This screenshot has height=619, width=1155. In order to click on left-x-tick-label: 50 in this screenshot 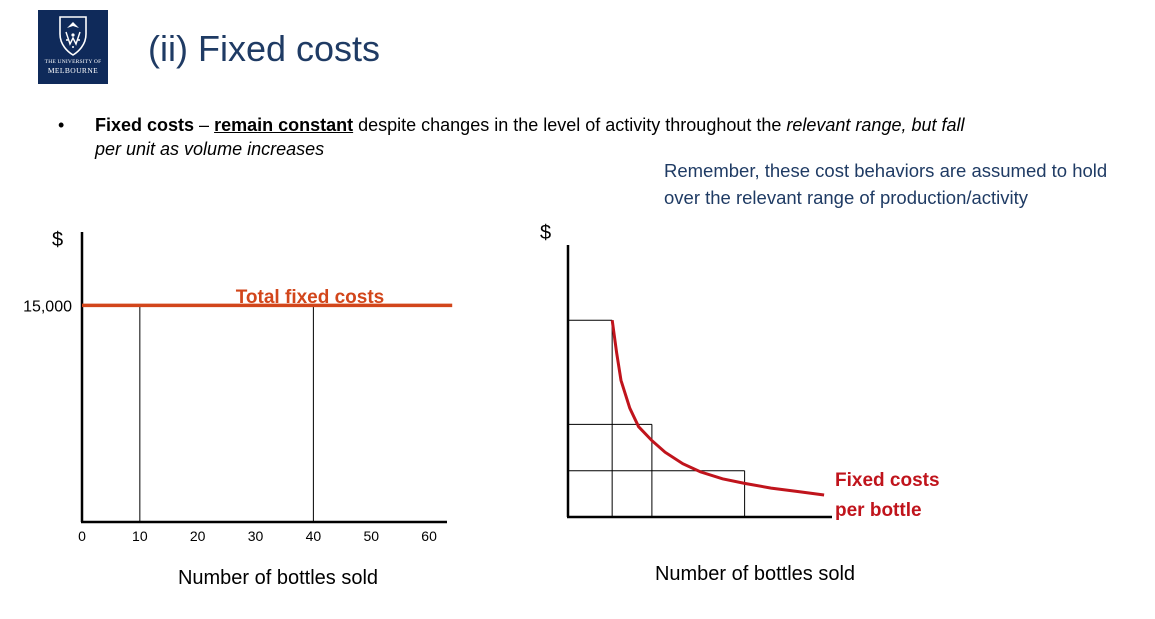, I will do `click(371, 536)`.